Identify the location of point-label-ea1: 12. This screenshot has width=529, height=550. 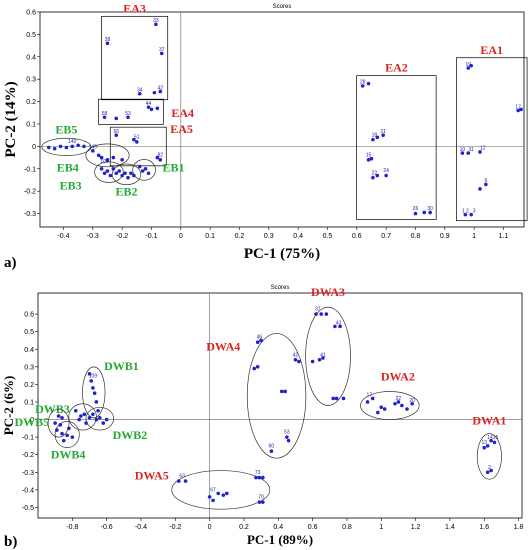
(483, 149).